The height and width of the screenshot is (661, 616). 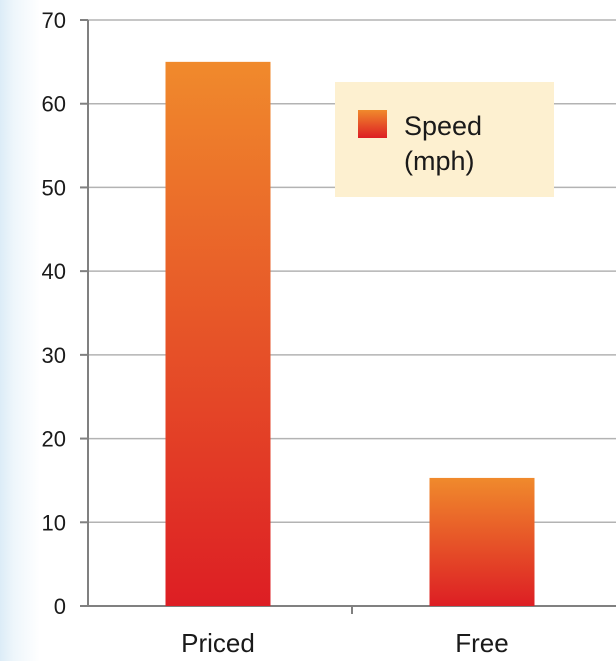 What do you see at coordinates (218, 643) in the screenshot?
I see `x-tick-label: Priced` at bounding box center [218, 643].